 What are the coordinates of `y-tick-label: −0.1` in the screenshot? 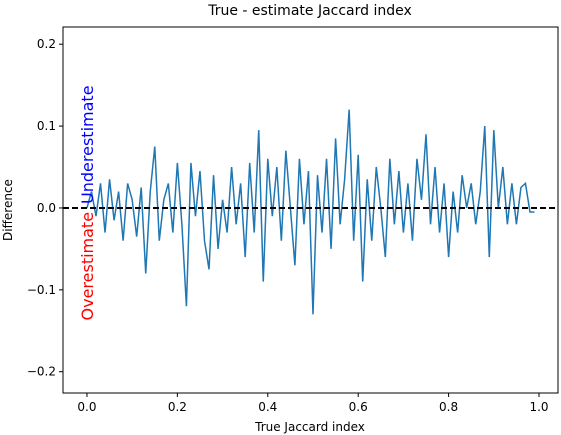 It's located at (41, 290).